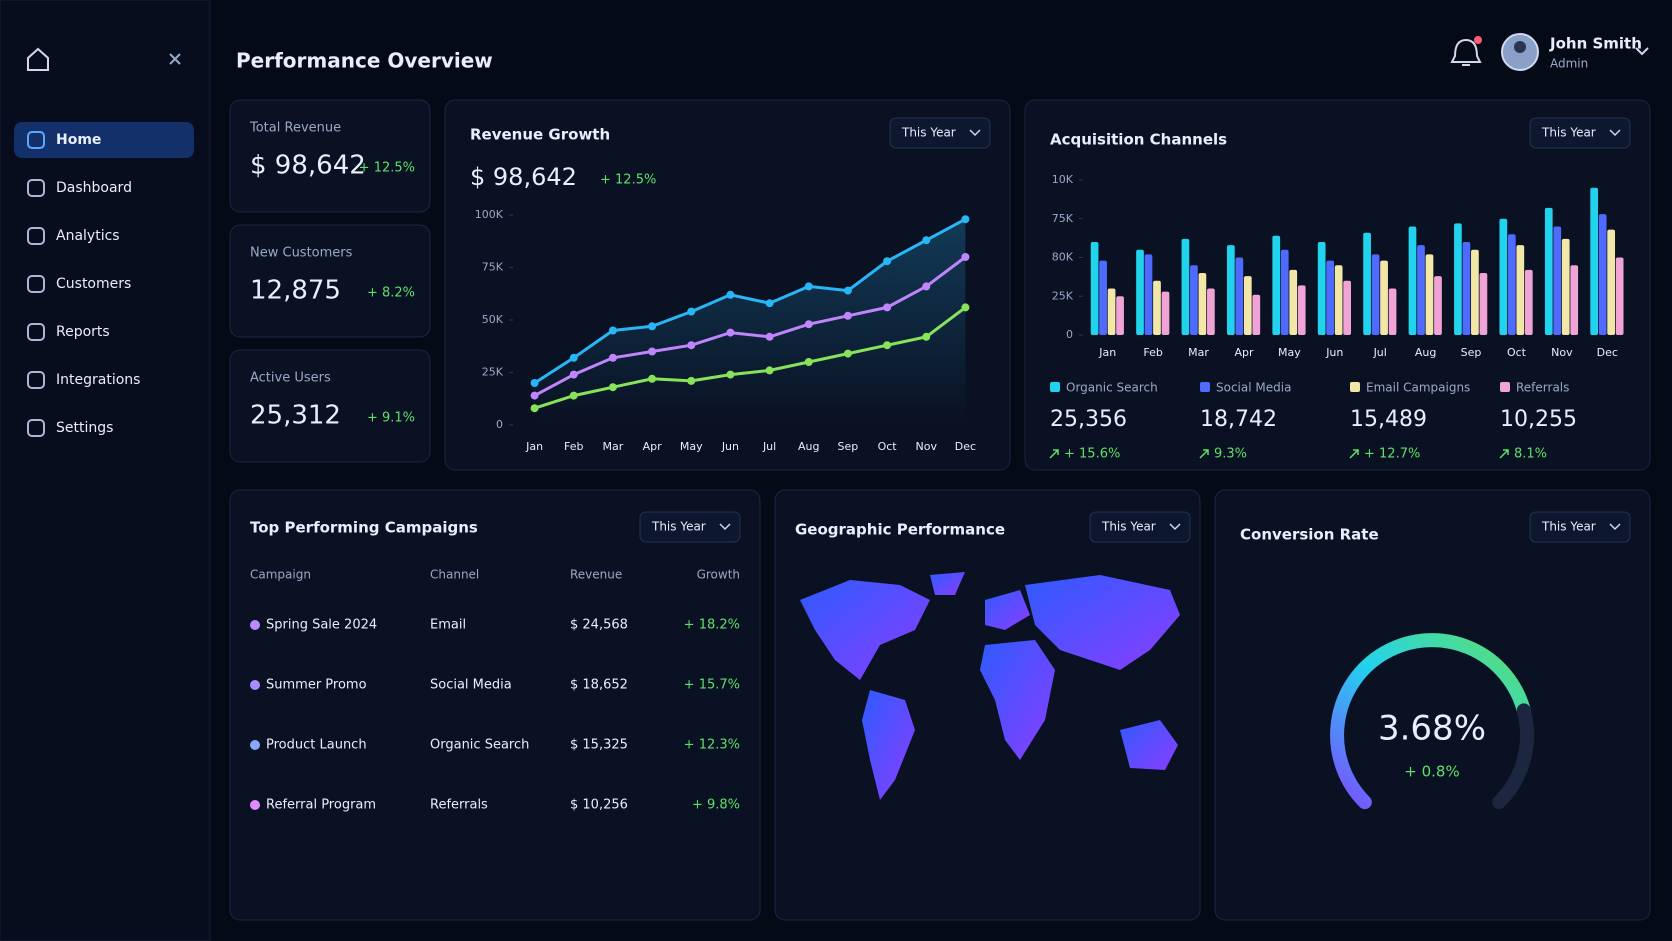  What do you see at coordinates (448, 625) in the screenshot?
I see `table-cell: Email` at bounding box center [448, 625].